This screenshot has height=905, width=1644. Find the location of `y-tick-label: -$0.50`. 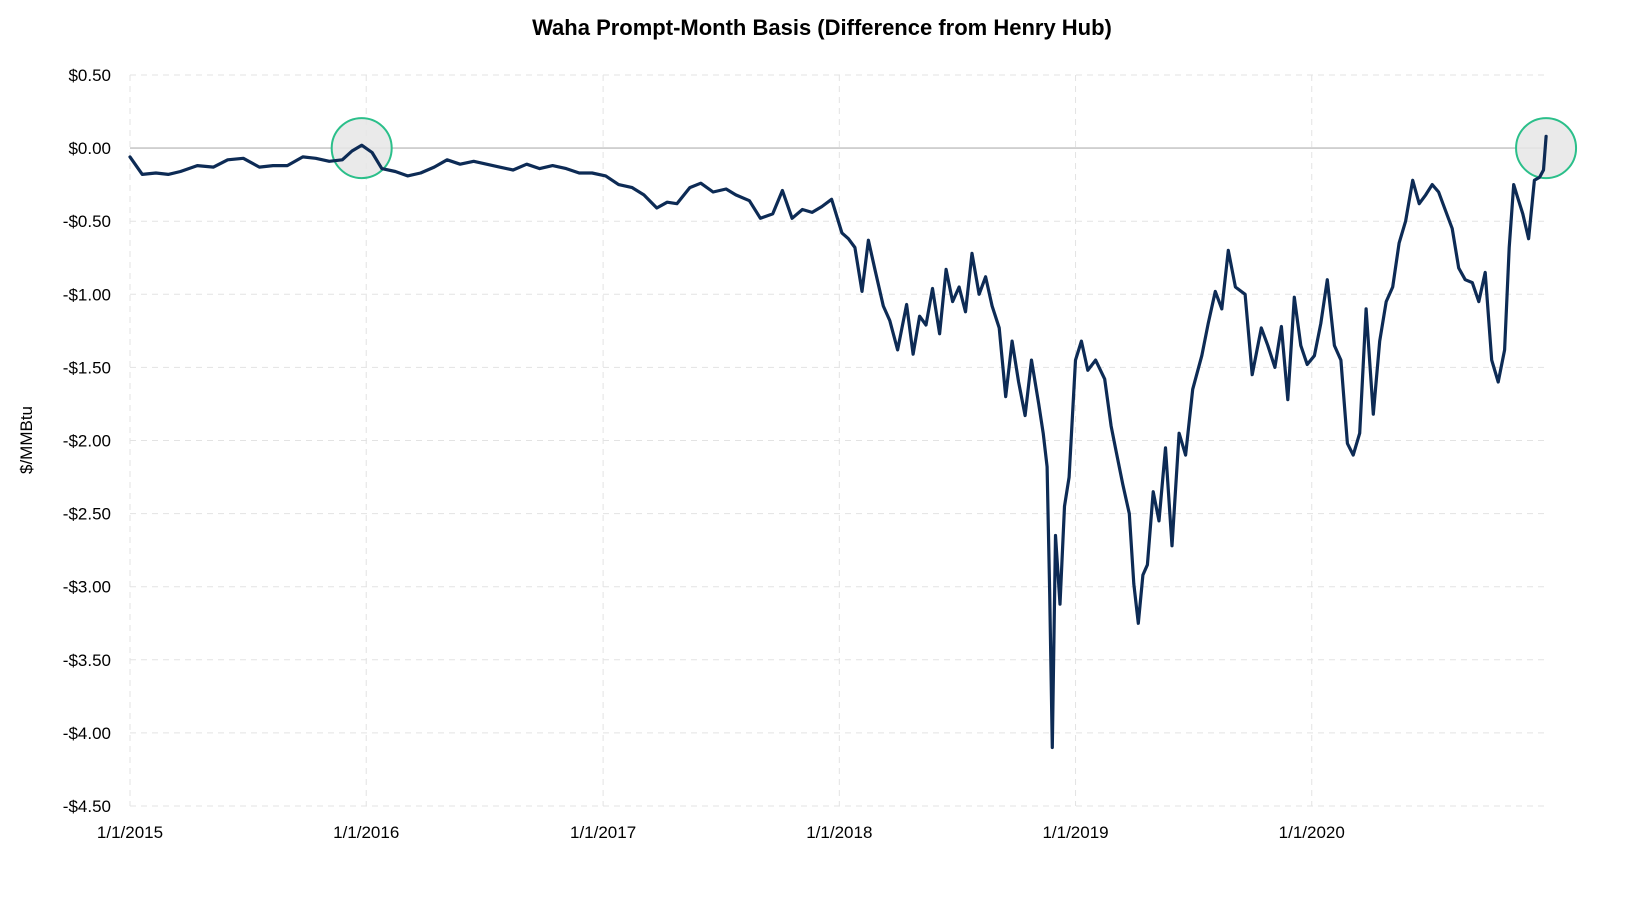

y-tick-label: -$0.50 is located at coordinates (87, 221).